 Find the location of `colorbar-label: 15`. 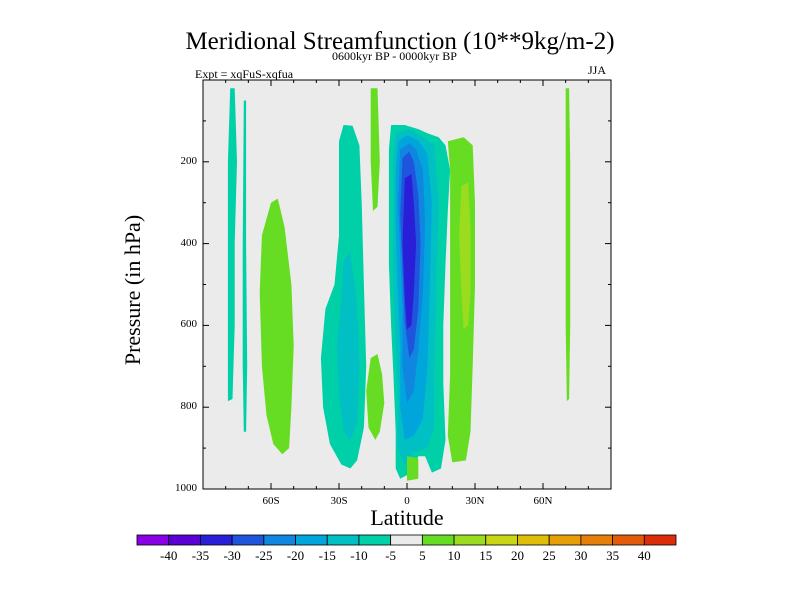

colorbar-label: 15 is located at coordinates (486, 555).